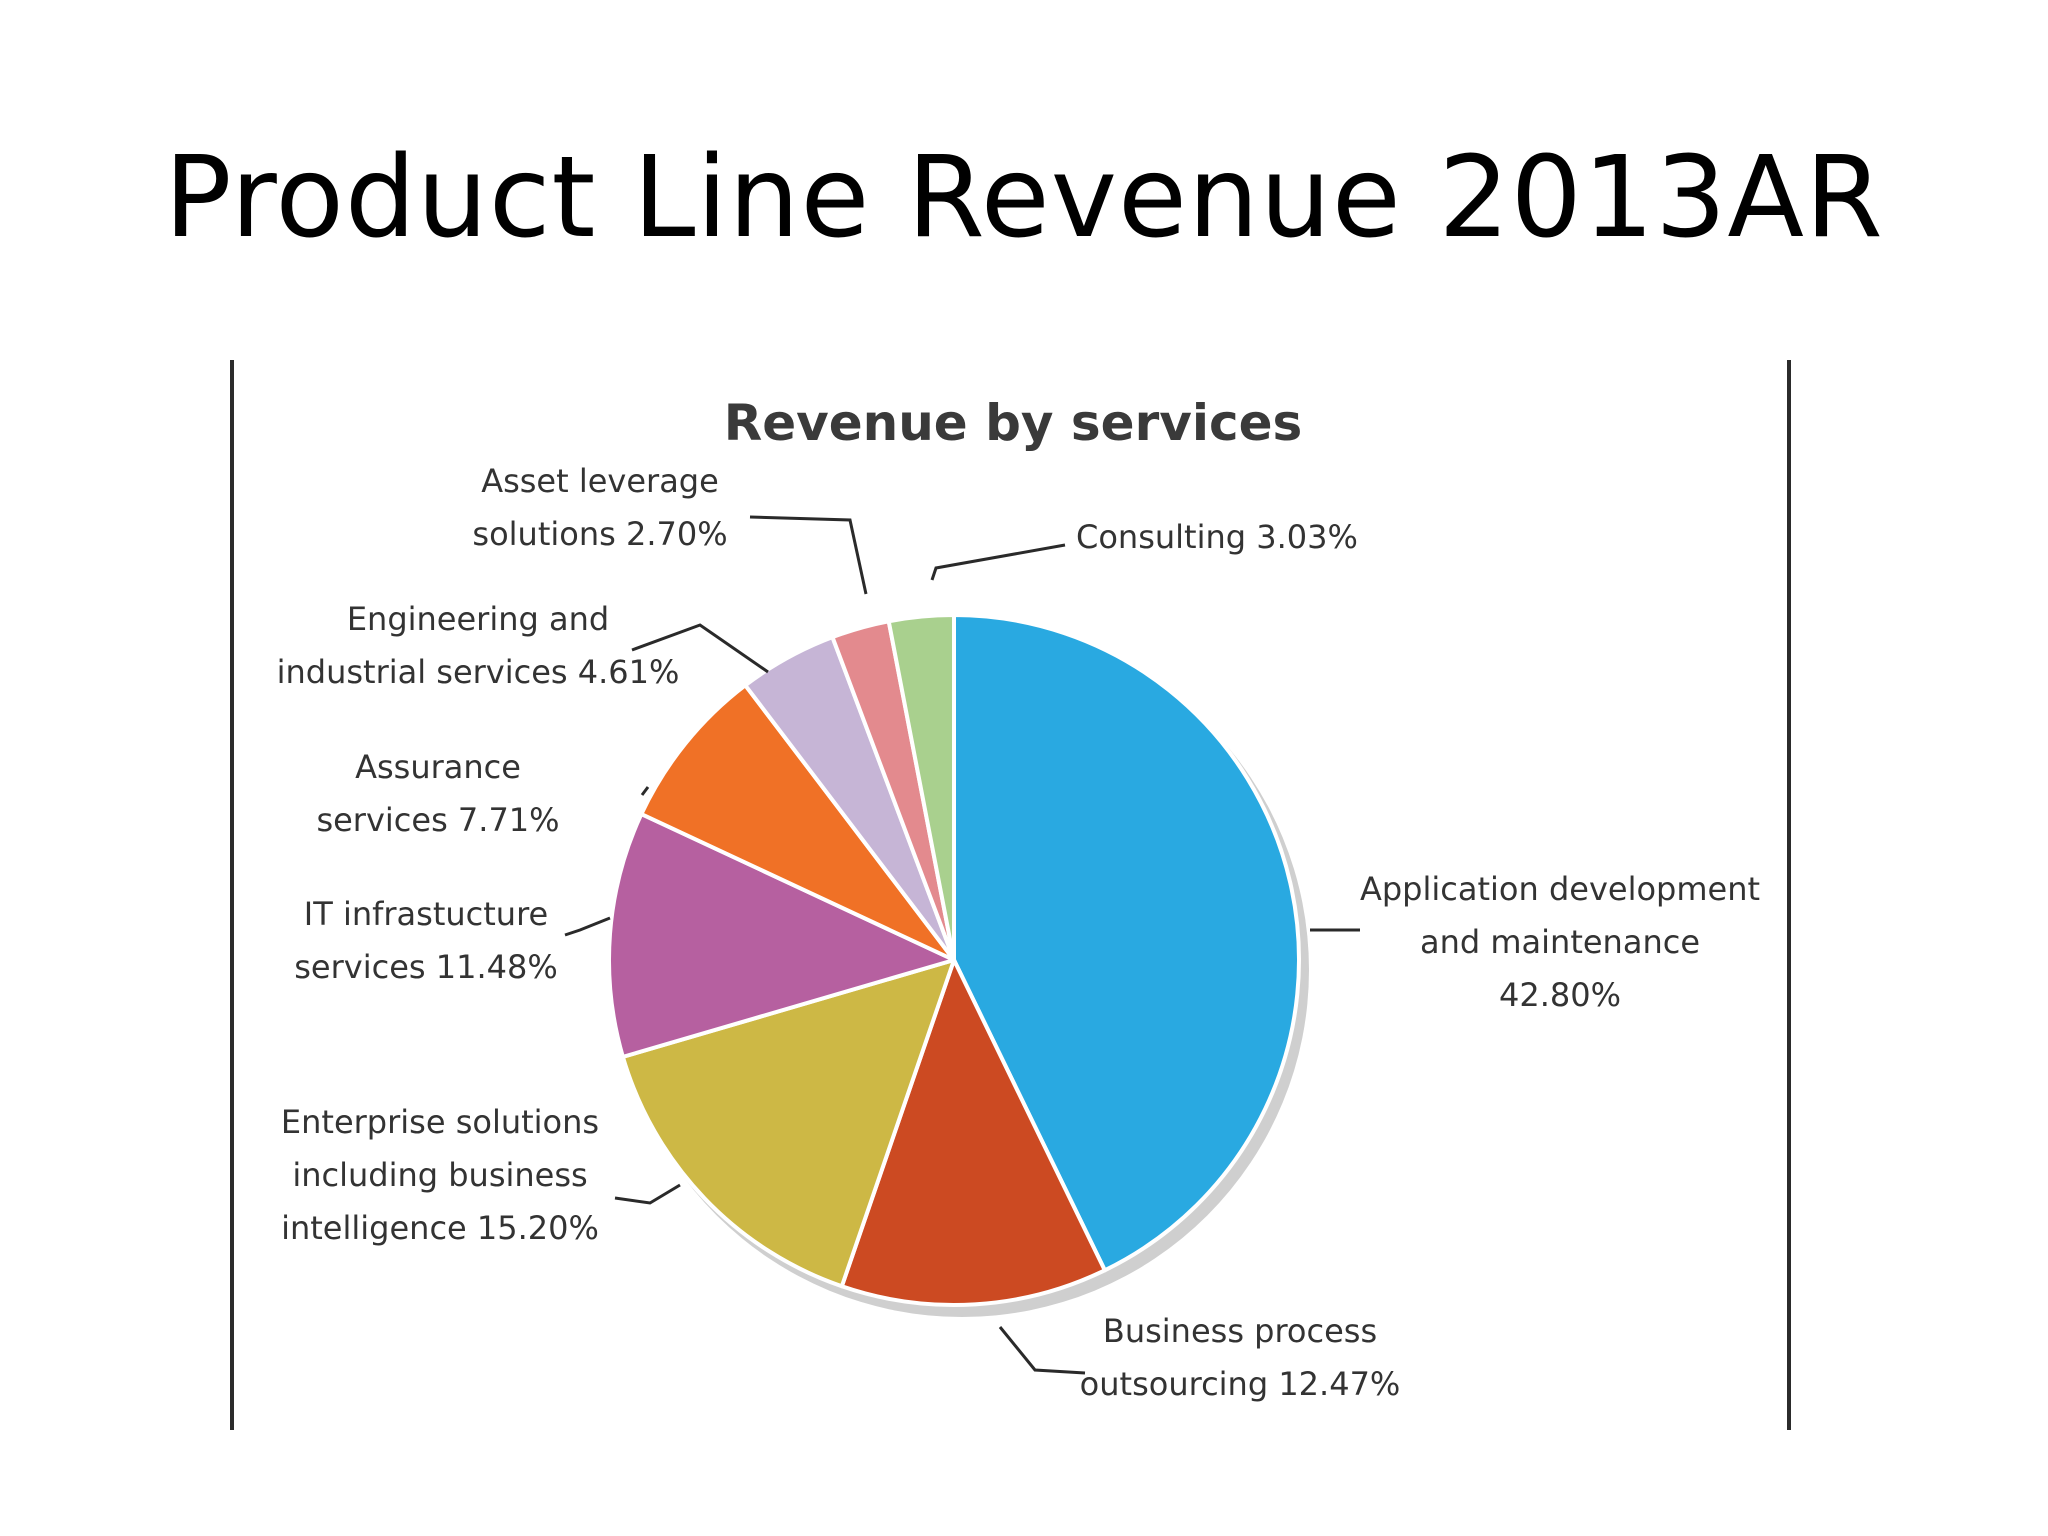  Describe the element at coordinates (1560, 889) in the screenshot. I see `pie-label-0-line-0: Application development` at that location.